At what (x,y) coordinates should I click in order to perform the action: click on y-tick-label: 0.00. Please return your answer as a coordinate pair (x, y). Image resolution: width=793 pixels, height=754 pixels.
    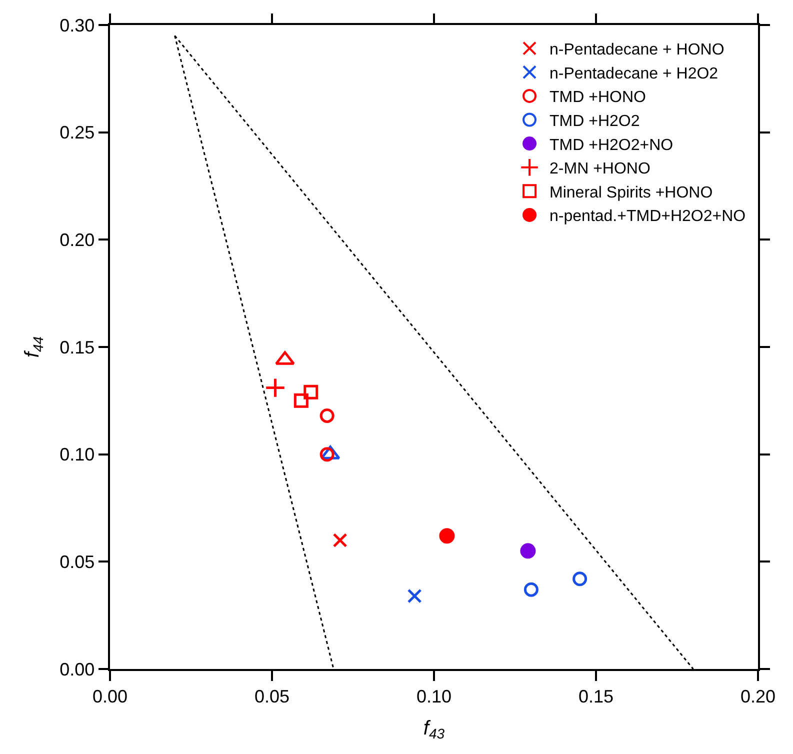
    Looking at the image, I should click on (77, 669).